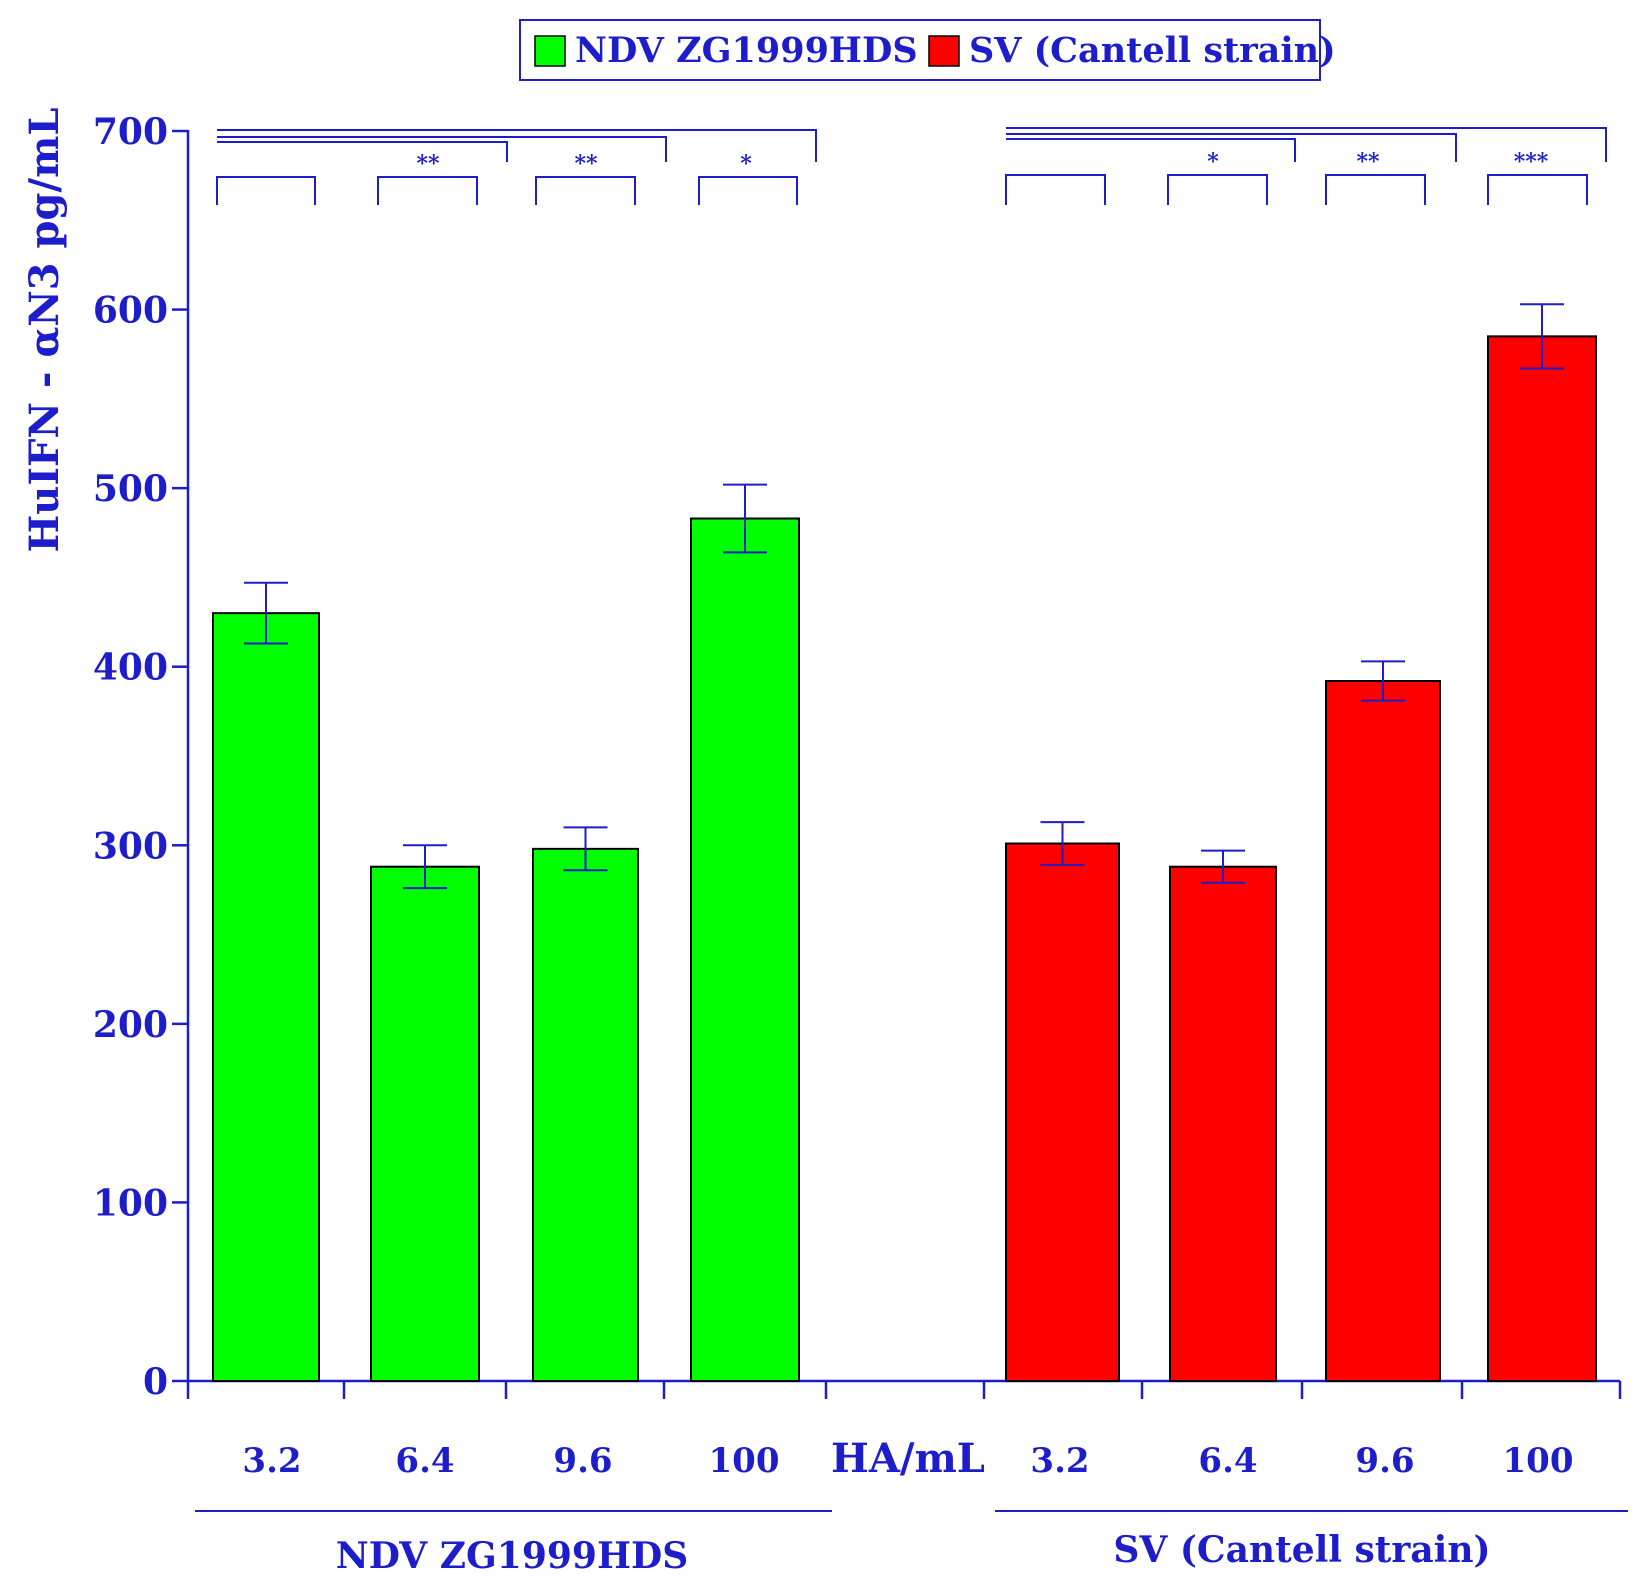  Describe the element at coordinates (746, 50) in the screenshot. I see `legend-label-ndv: NDV ZG1999HDS` at that location.